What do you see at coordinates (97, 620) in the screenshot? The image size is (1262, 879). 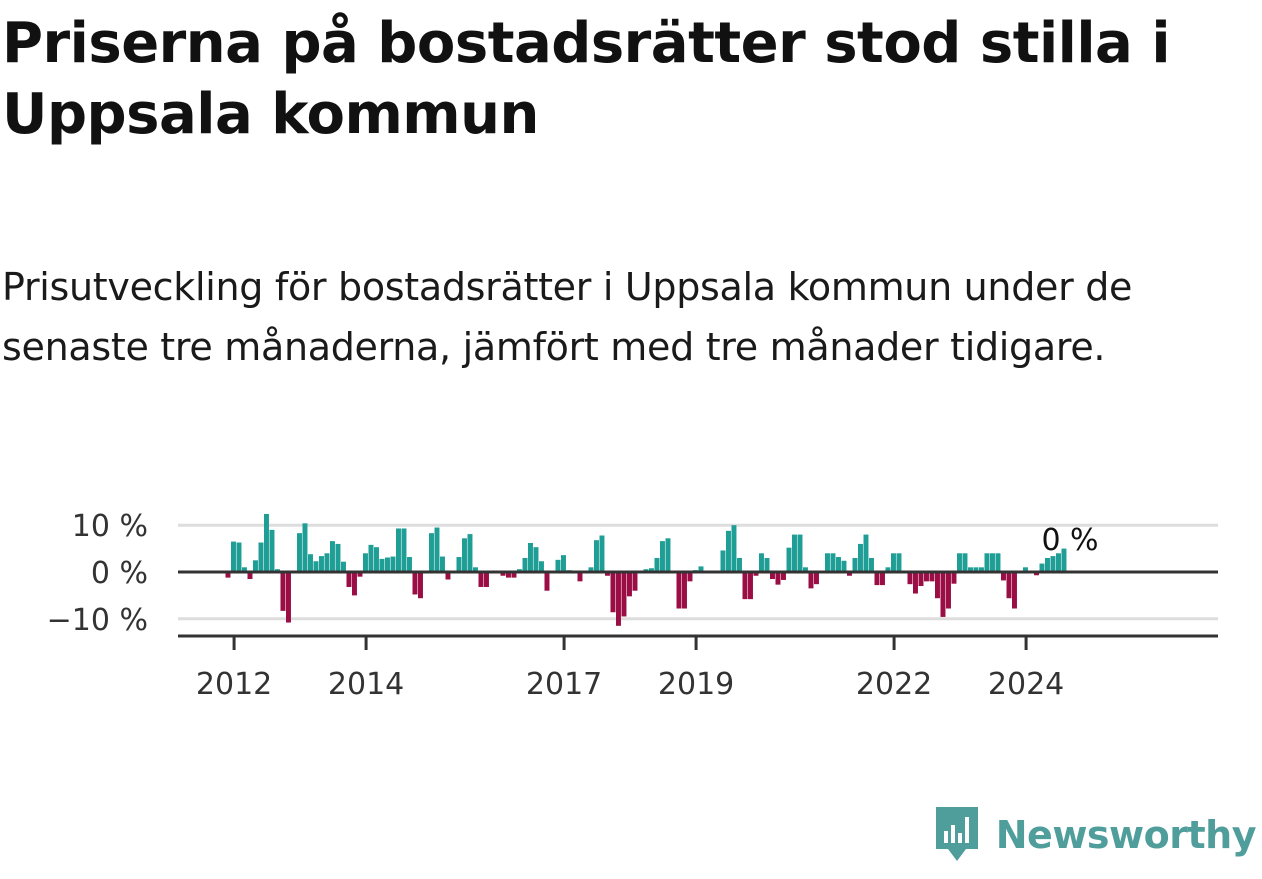 I see `y-tick-label: −10 %` at bounding box center [97, 620].